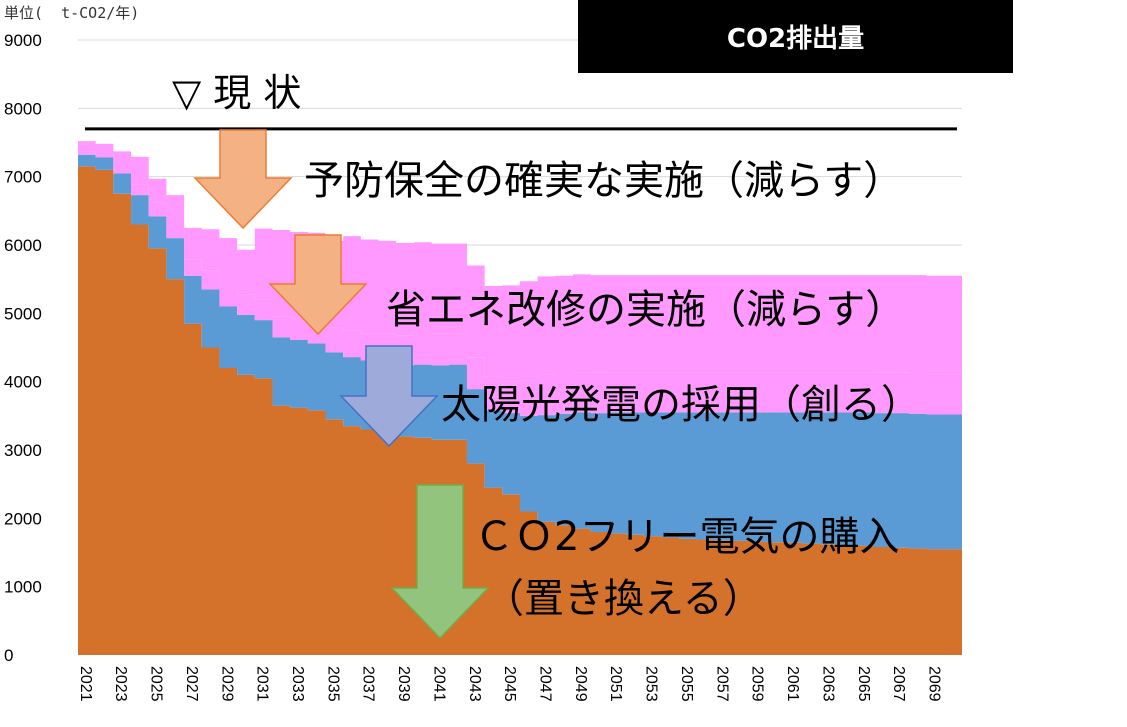 Image resolution: width=1127 pixels, height=727 pixels. What do you see at coordinates (604, 181) in the screenshot?
I see `preventive-maintenance-label: 予防保全の確実な実施（減らす）` at bounding box center [604, 181].